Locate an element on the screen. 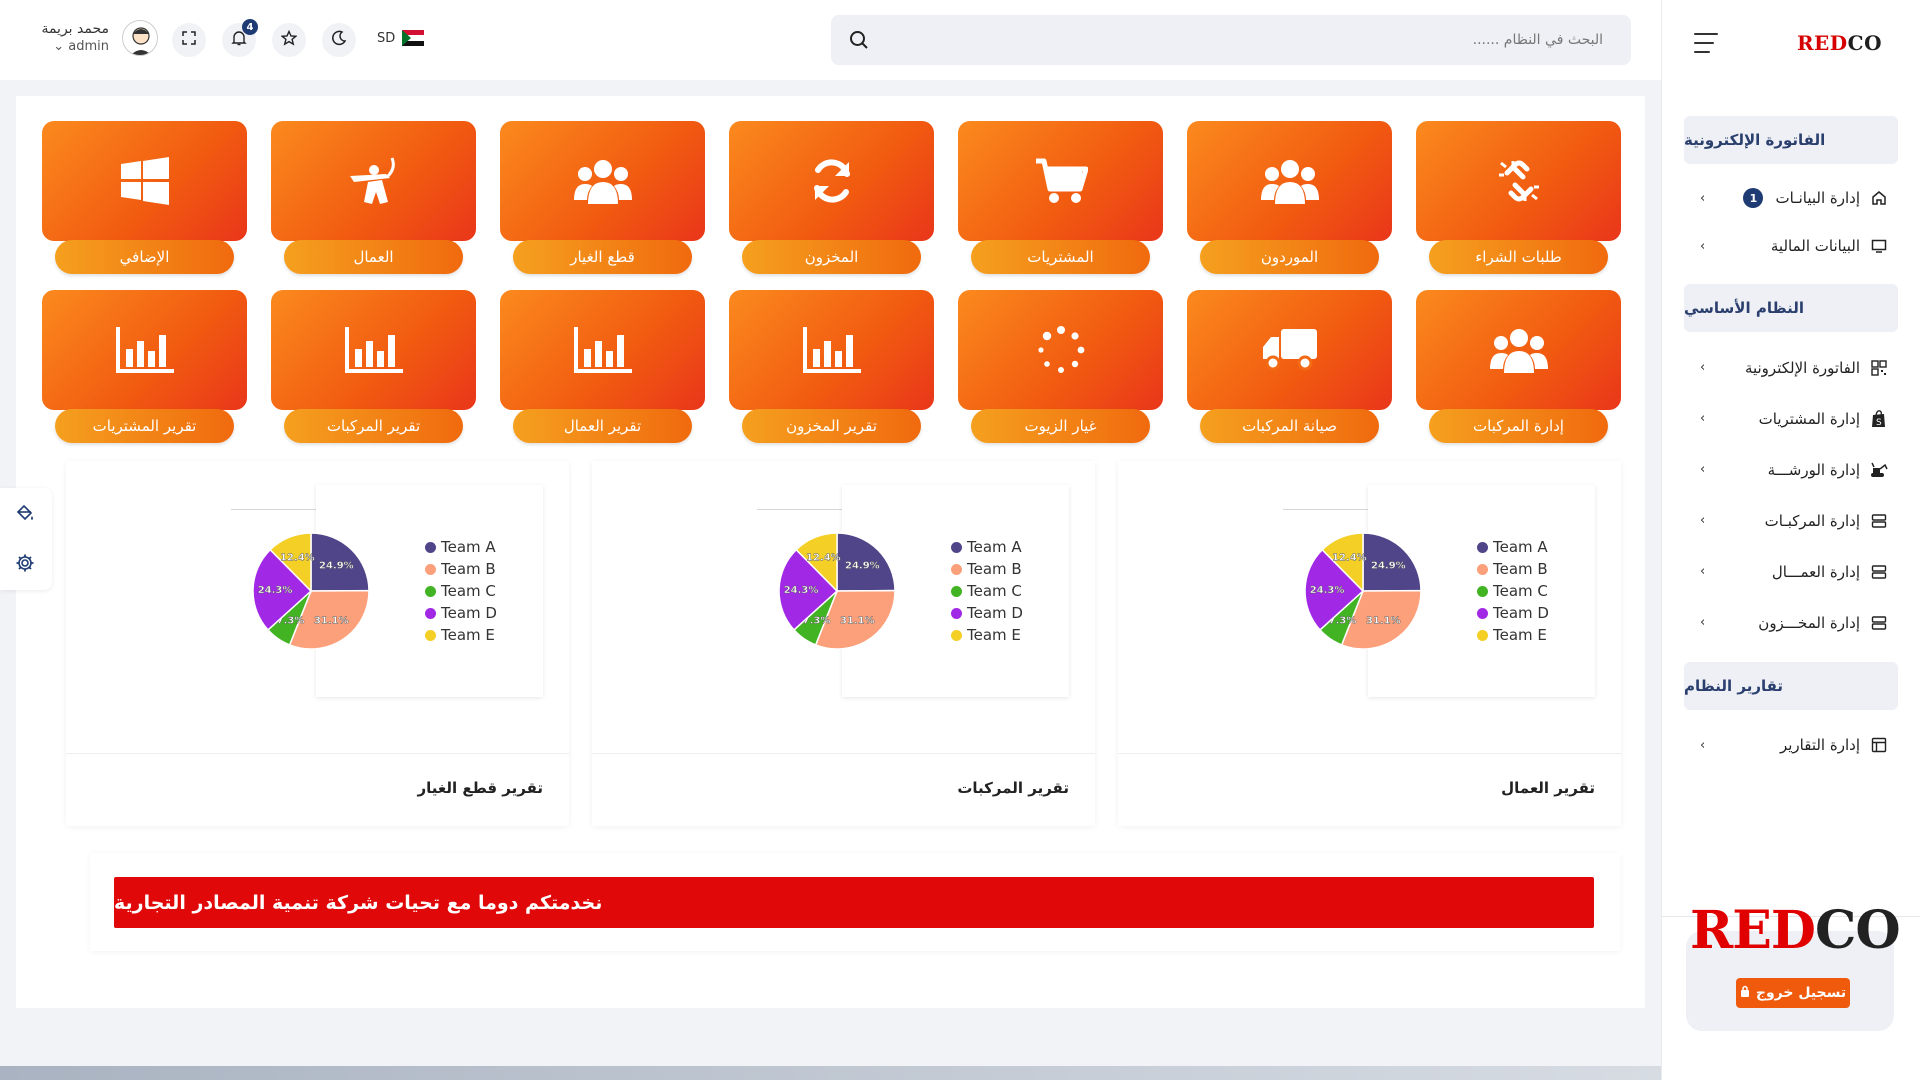 This screenshot has height=1080, width=1920. sidebar-item-workshop: ‹ إدارة الورشـــة is located at coordinates (1791, 469).